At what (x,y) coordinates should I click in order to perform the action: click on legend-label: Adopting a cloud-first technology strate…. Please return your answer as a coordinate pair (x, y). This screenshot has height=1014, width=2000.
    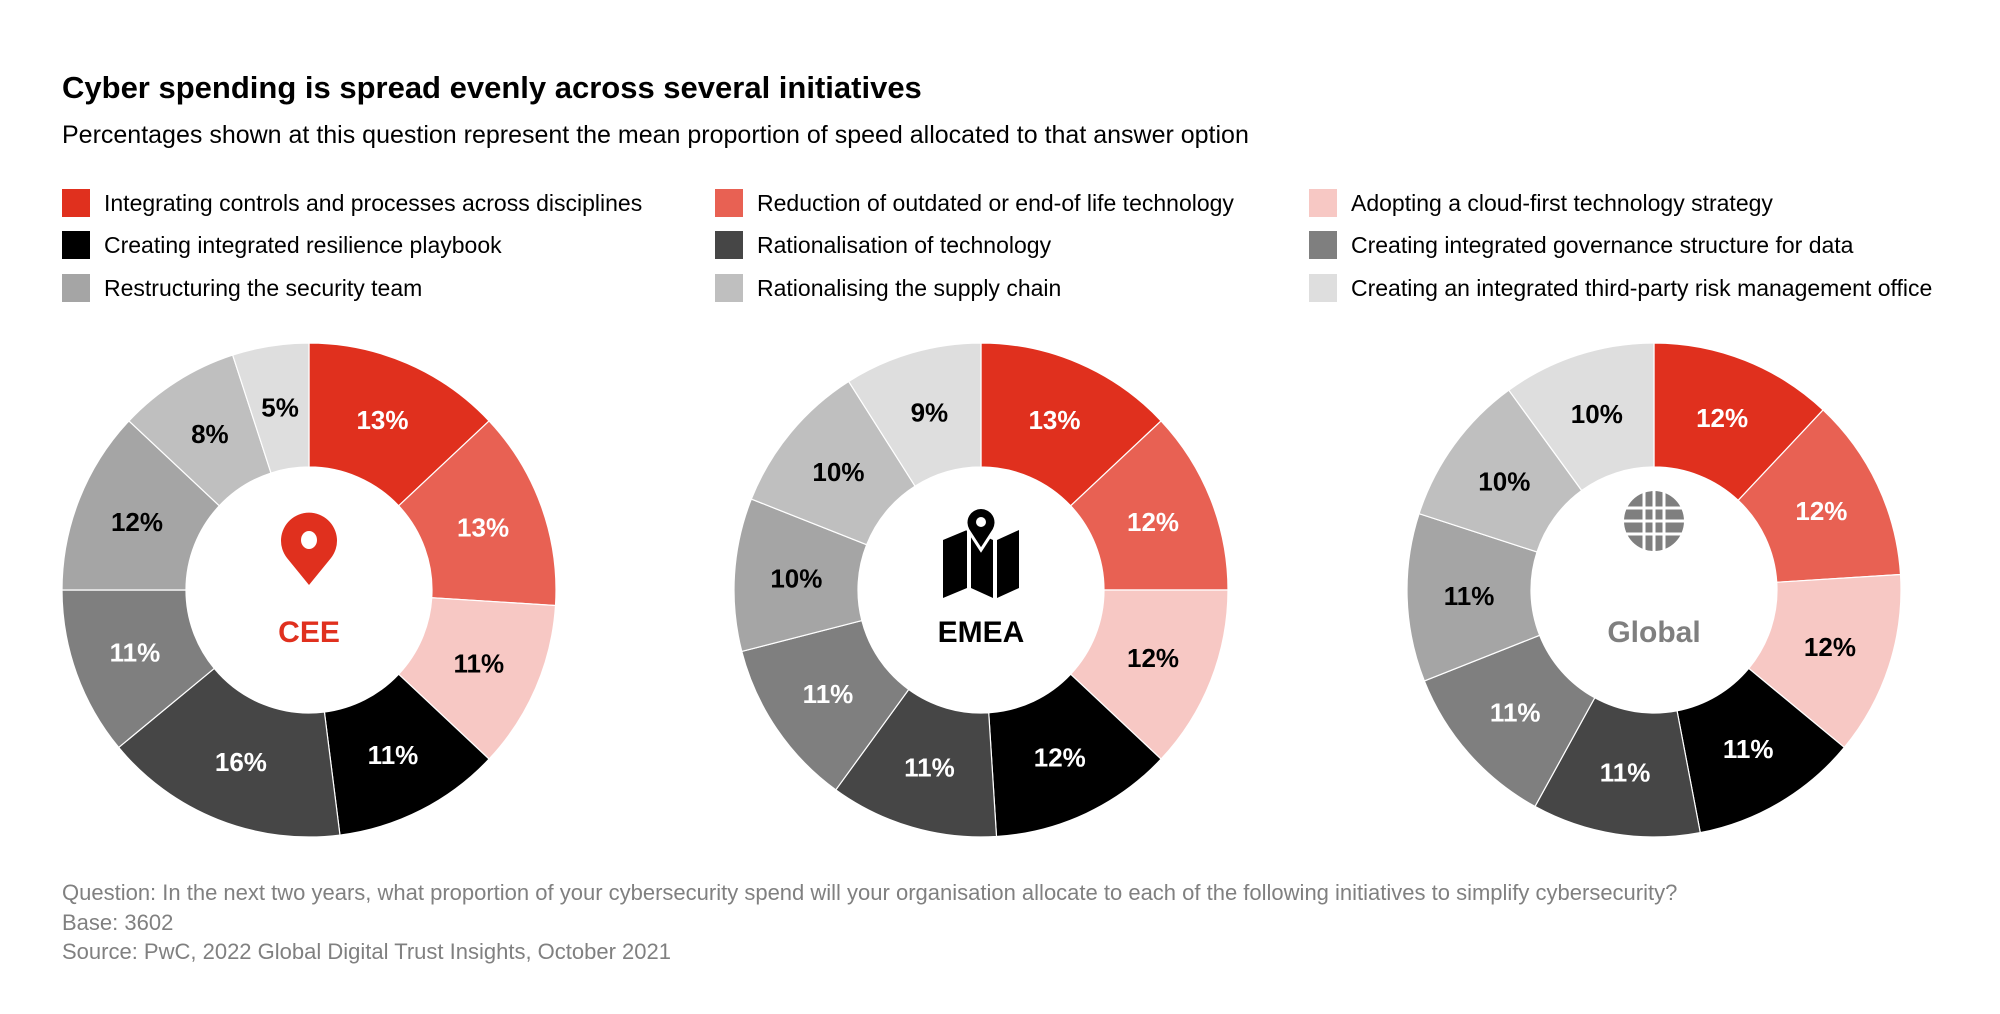
    Looking at the image, I should click on (1562, 202).